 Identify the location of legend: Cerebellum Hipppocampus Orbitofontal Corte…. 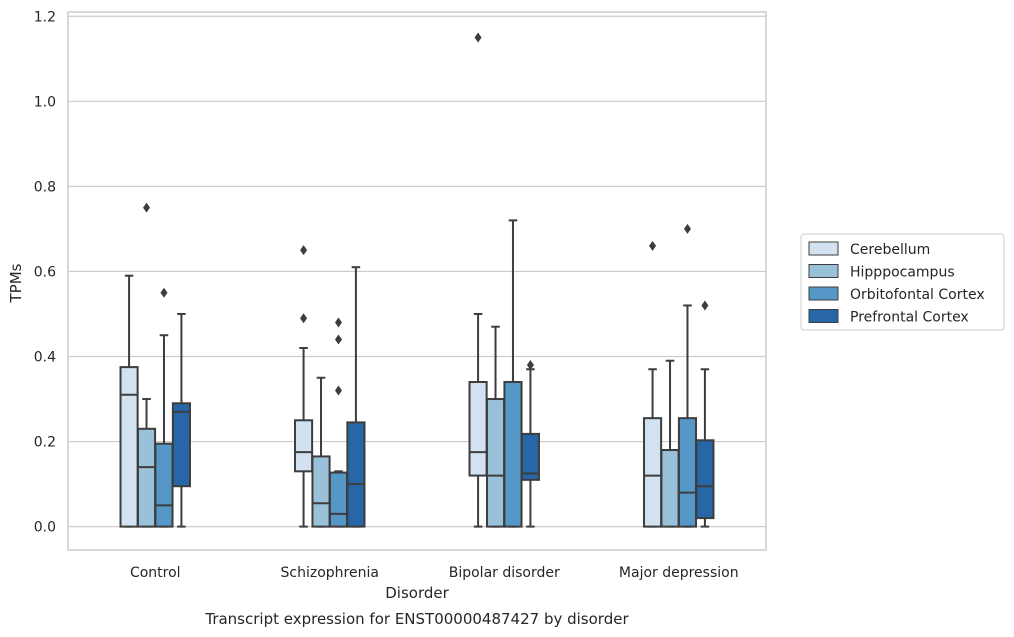
(902, 282).